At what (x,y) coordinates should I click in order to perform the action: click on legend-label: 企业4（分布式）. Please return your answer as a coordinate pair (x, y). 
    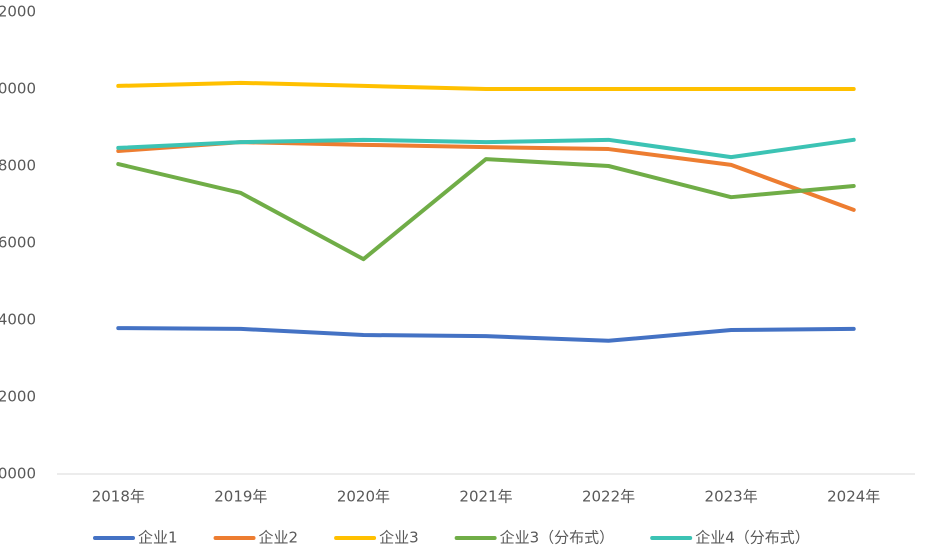
    Looking at the image, I should click on (752, 538).